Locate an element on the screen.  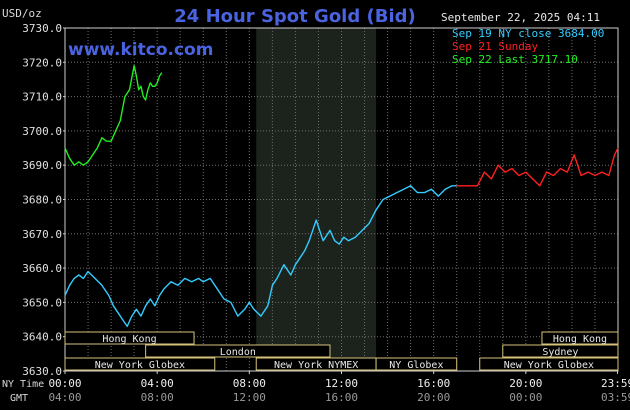
x-tick-label-gmt: 00:00 is located at coordinates (525, 397).